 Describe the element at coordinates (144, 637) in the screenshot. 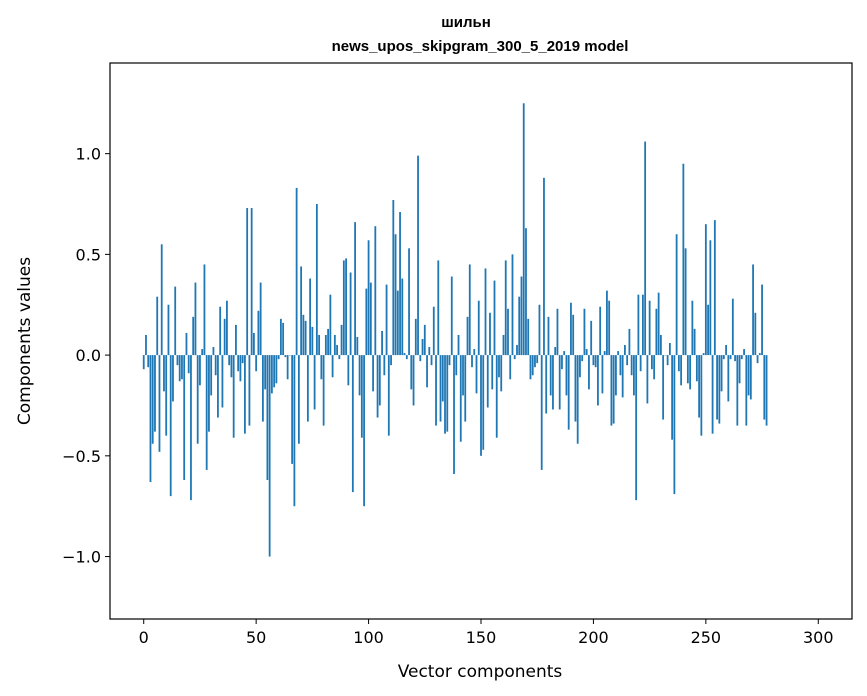

I see `x-tick-label: 0` at that location.